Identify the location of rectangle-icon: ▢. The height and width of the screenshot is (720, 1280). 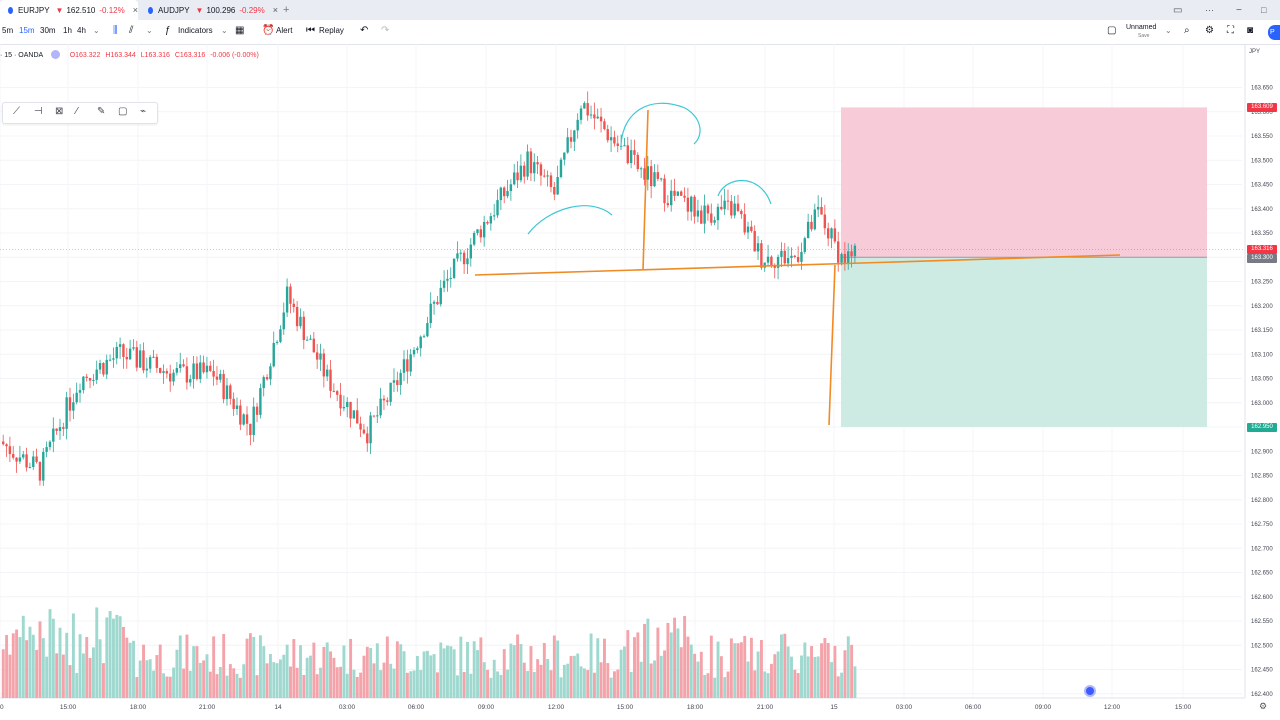
(123, 111).